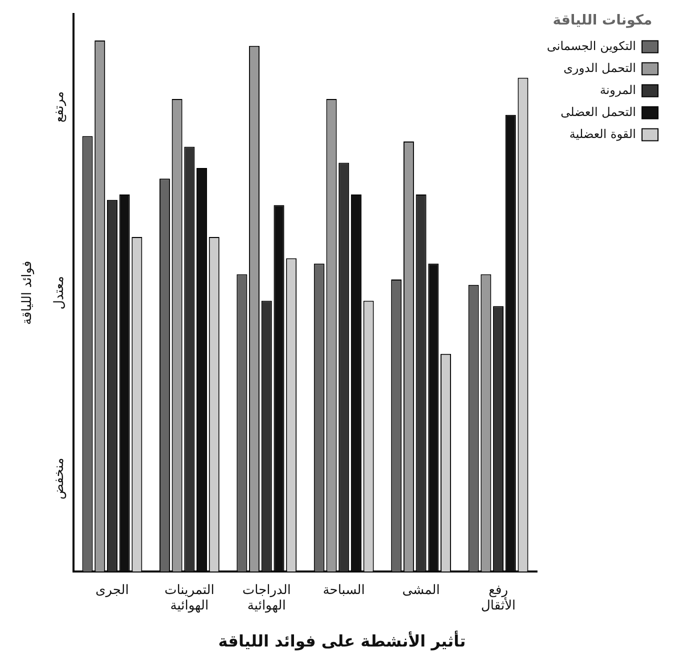  Describe the element at coordinates (189, 598) in the screenshot. I see `x-tick-label: التمرينات الهوائية` at that location.